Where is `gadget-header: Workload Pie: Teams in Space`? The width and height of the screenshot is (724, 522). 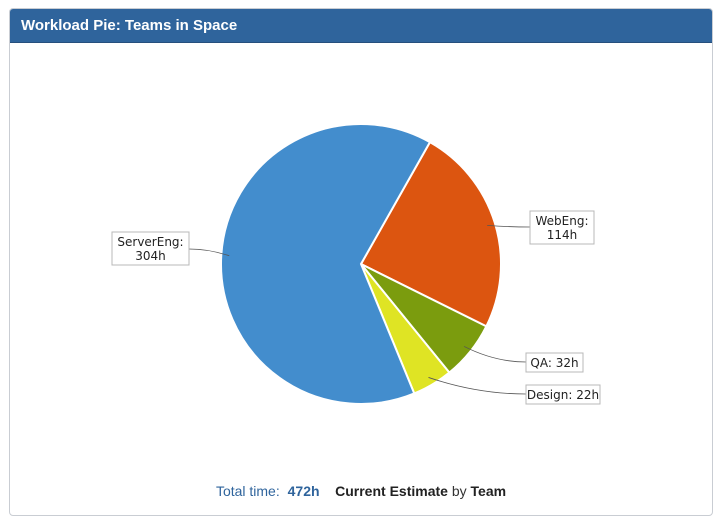
gadget-header: Workload Pie: Teams in Space is located at coordinates (361, 26).